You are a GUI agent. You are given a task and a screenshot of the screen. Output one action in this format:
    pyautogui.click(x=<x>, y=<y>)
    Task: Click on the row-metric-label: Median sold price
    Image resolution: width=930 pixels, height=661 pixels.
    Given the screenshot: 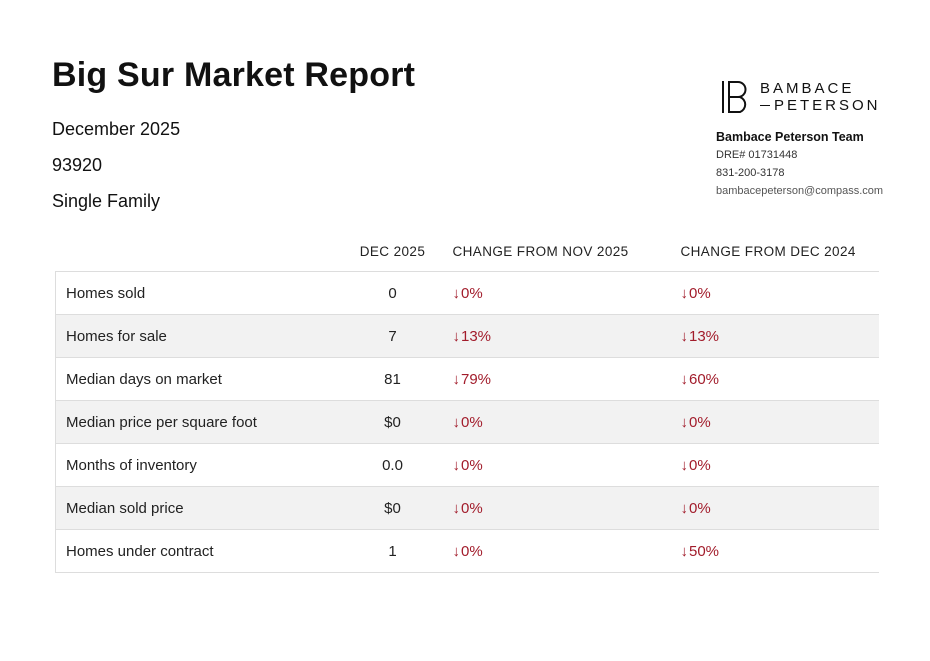 What is the action you would take?
    pyautogui.click(x=200, y=508)
    